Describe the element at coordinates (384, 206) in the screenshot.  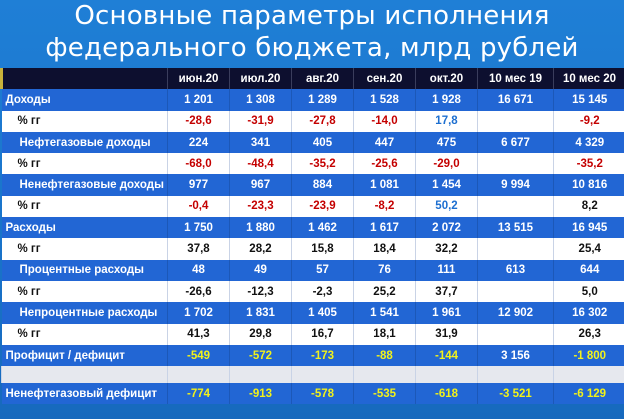
I see `value-cell: -8,2` at that location.